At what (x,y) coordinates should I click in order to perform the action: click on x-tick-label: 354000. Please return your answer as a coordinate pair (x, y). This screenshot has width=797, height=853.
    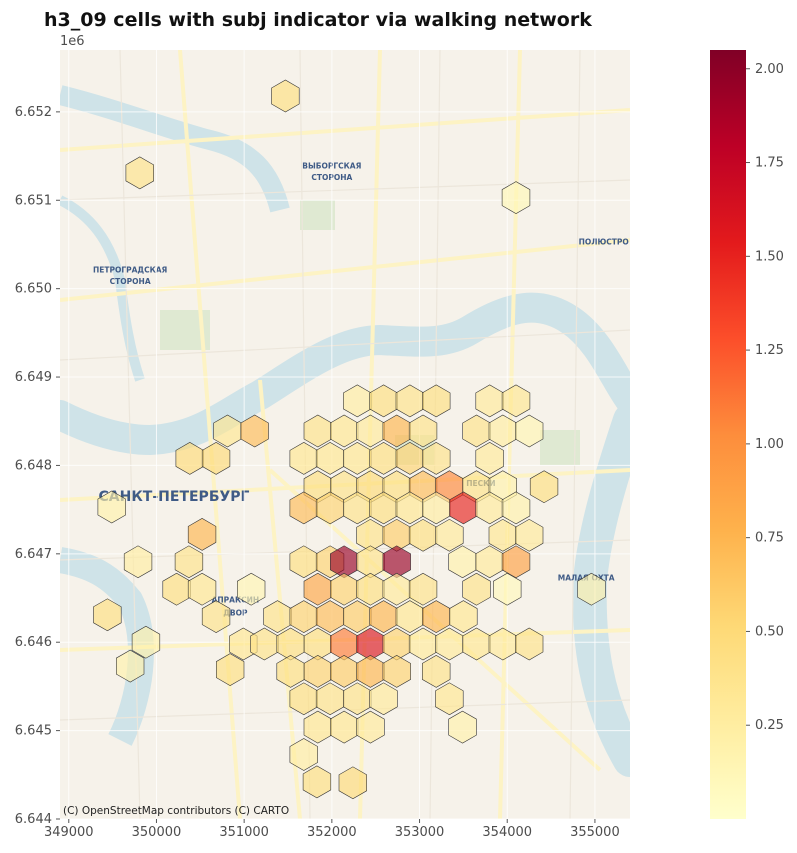
    Looking at the image, I should click on (507, 832).